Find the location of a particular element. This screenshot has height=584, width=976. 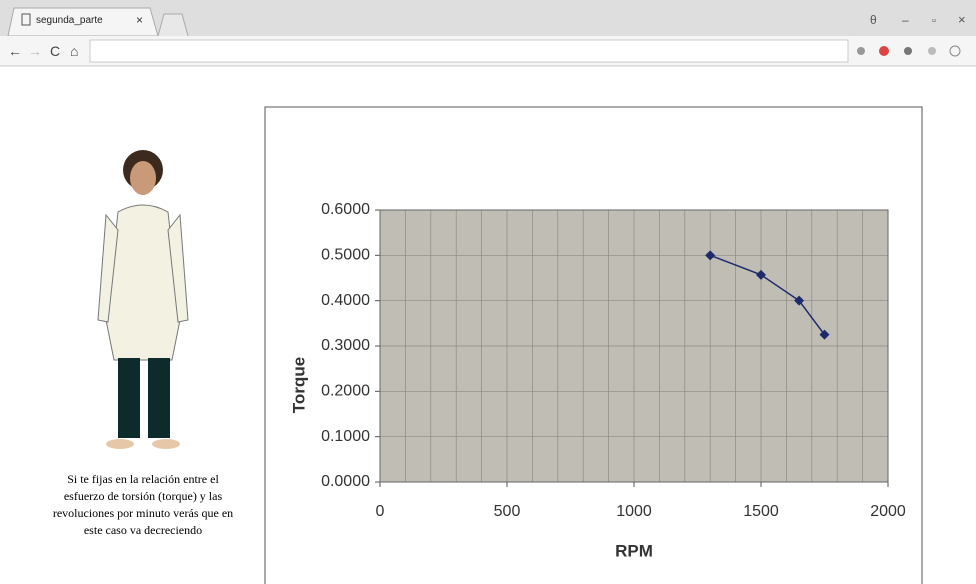

caption-line: revoluciones por minuto verás que en is located at coordinates (143, 513).